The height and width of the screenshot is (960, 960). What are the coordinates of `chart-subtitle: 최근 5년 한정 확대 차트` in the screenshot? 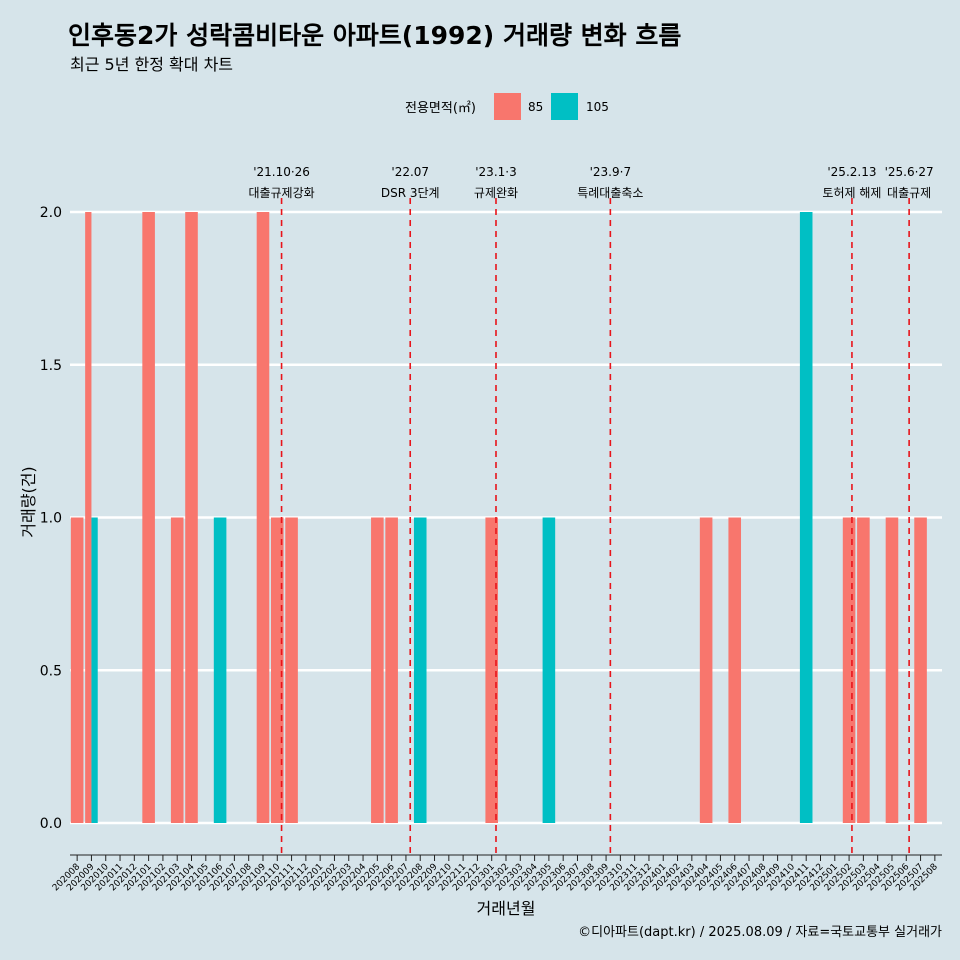 It's located at (151, 64).